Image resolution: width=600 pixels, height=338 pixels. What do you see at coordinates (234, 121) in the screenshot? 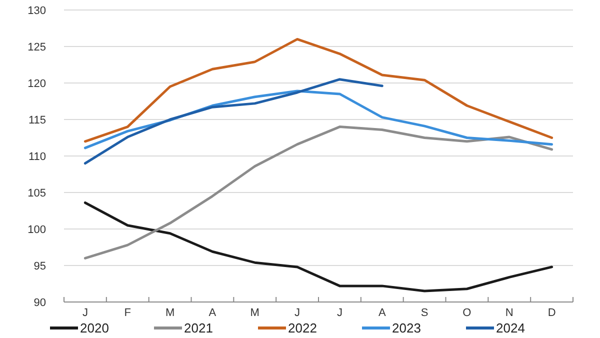
I see `line-series` at bounding box center [234, 121].